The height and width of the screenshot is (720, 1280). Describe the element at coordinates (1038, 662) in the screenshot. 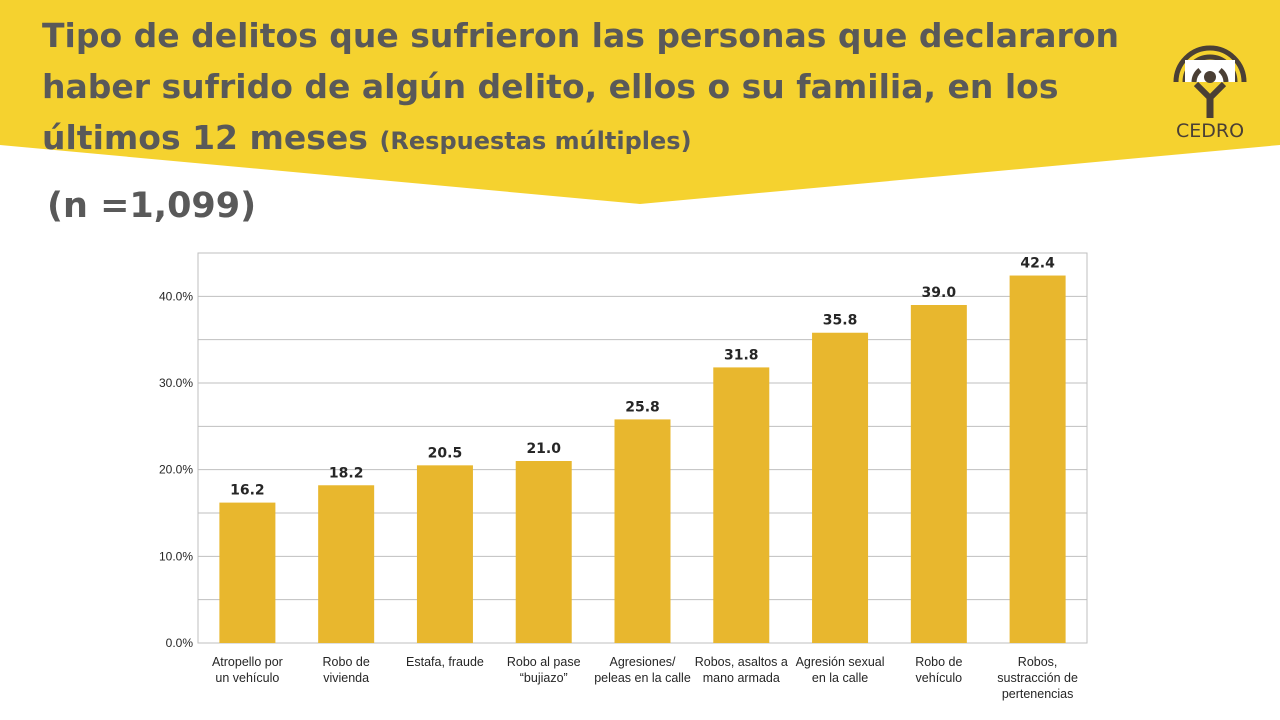

I see `x-tick-label-line: Robos,` at that location.